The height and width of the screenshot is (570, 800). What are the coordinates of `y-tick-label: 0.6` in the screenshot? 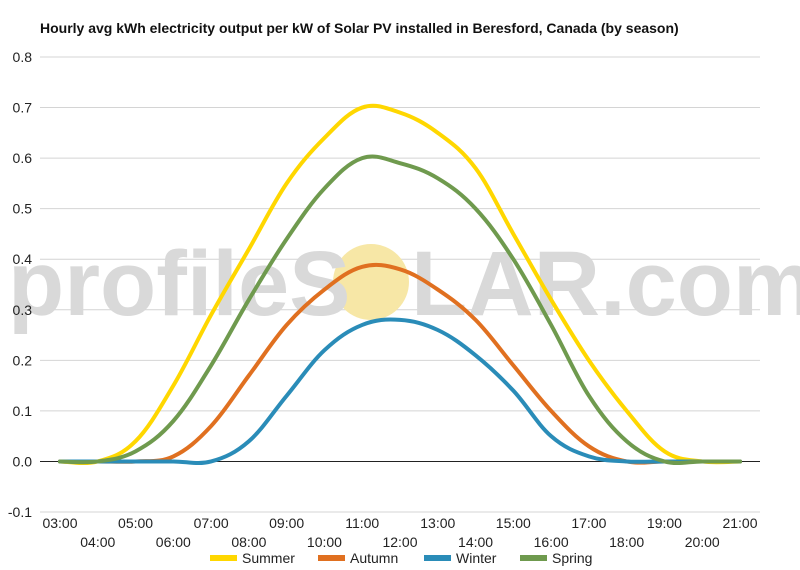 It's located at (23, 158).